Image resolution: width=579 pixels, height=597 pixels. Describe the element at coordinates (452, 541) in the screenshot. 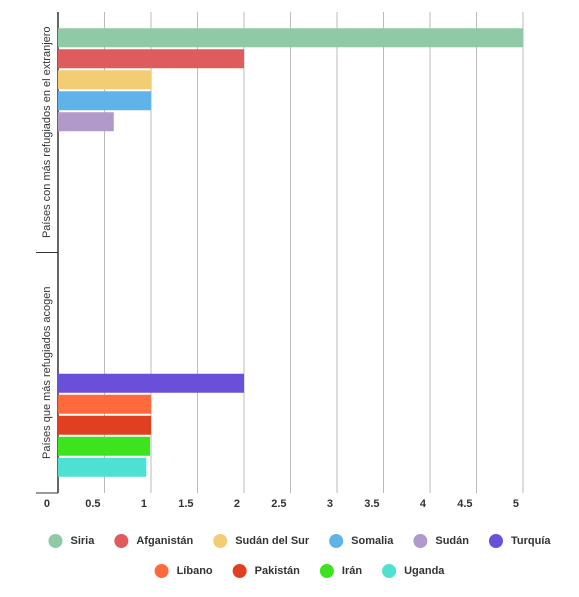

I see `legend-label: Sudán` at that location.